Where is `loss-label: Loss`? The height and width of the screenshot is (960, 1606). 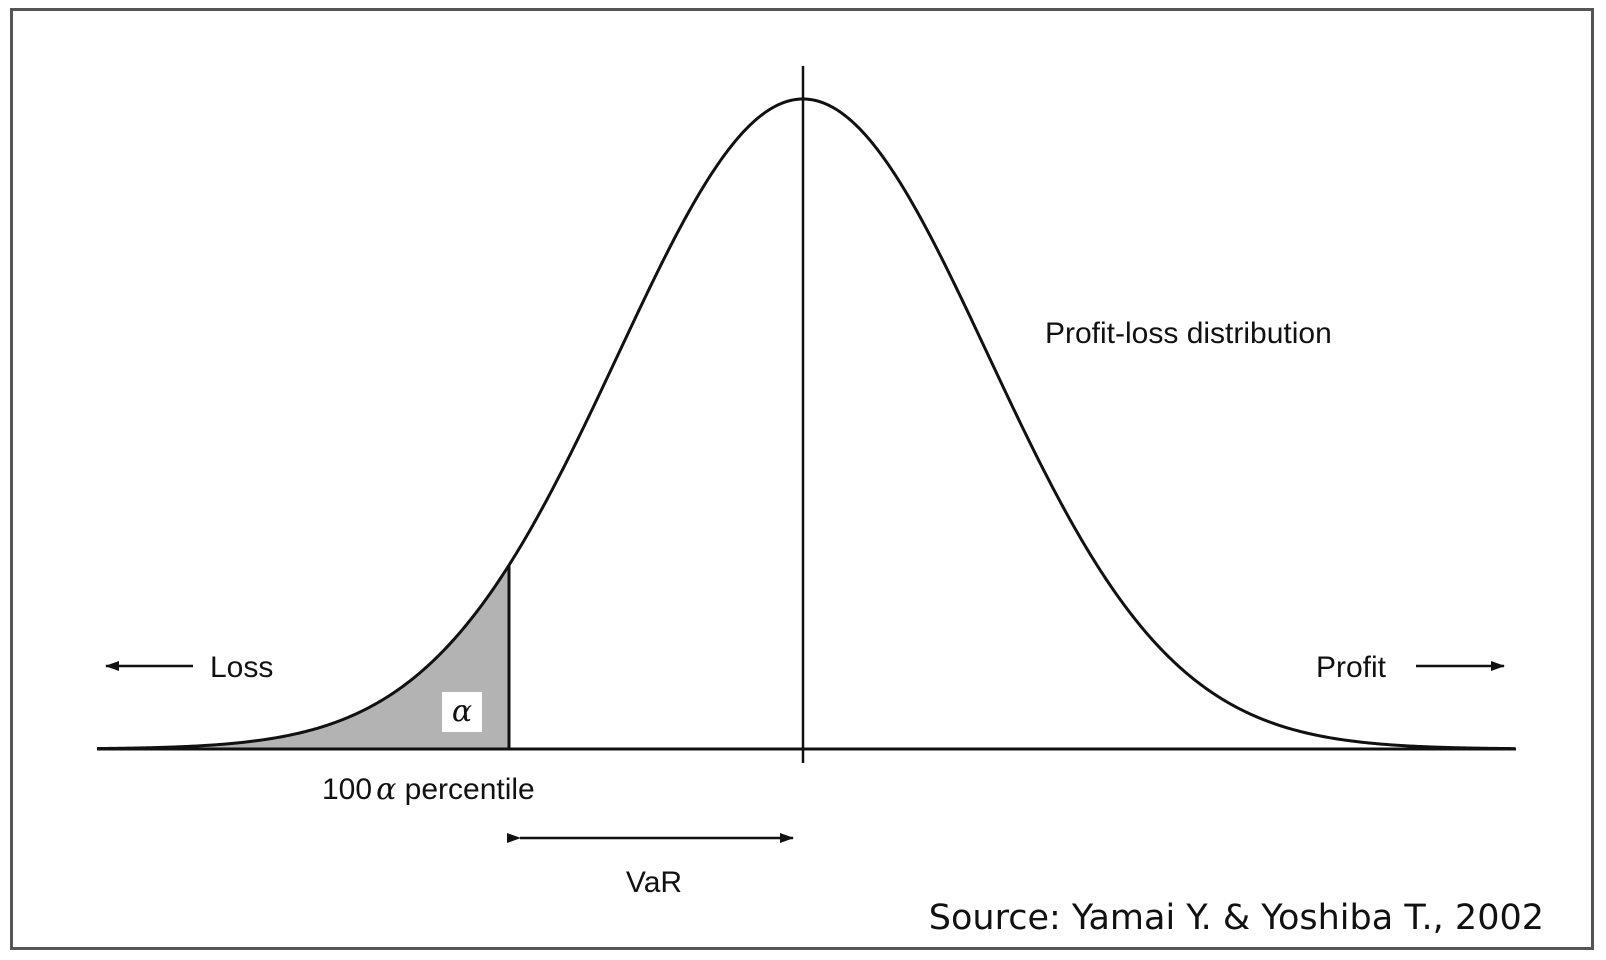
loss-label: Loss is located at coordinates (241, 667).